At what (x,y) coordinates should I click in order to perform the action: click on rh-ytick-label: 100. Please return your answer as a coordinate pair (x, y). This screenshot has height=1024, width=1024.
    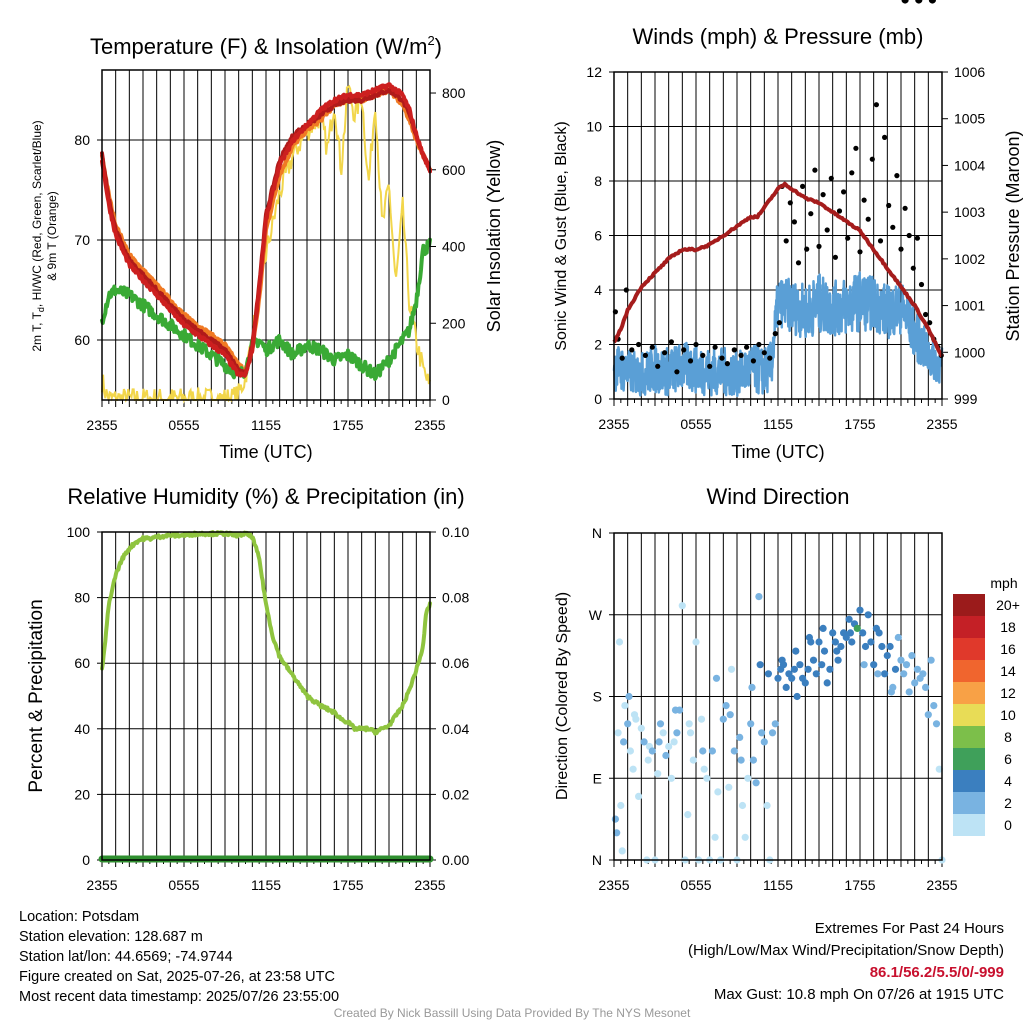
    Looking at the image, I should click on (79, 532).